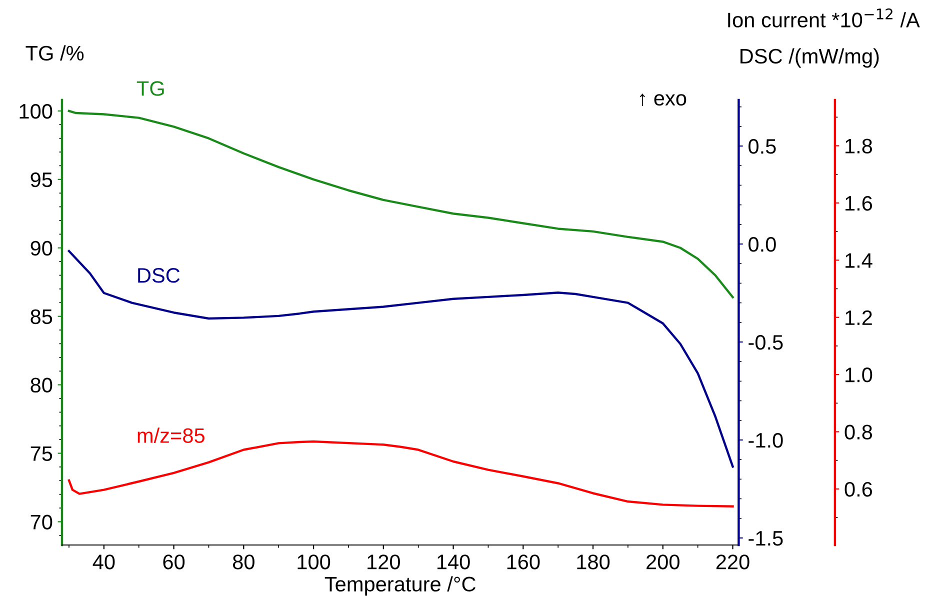 This screenshot has height=604, width=937. Describe the element at coordinates (41, 180) in the screenshot. I see `y-tick-label: 95` at that location.